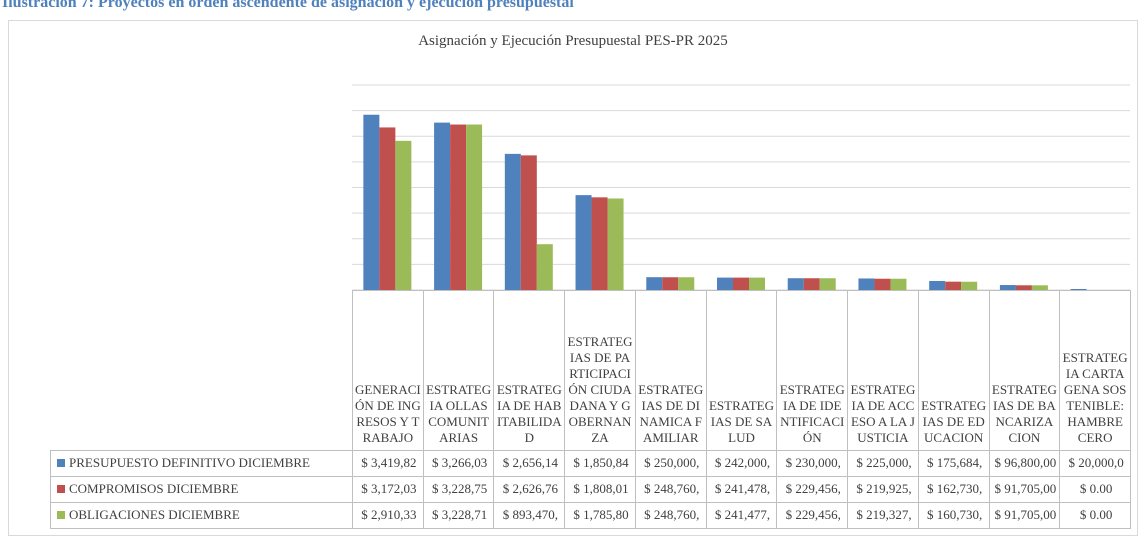 Image resolution: width=1146 pixels, height=537 pixels. Describe the element at coordinates (388, 489) in the screenshot. I see `value-label: $ 3,172,03` at that location.